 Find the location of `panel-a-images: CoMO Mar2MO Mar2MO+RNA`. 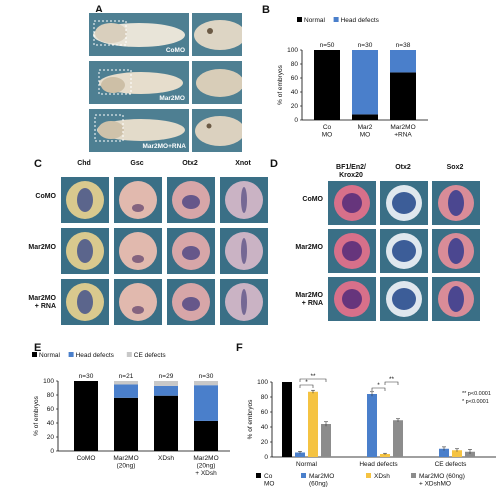

panel-a-images: CoMO Mar2MO Mar2MO+RNA is located at coordinates (165, 82).